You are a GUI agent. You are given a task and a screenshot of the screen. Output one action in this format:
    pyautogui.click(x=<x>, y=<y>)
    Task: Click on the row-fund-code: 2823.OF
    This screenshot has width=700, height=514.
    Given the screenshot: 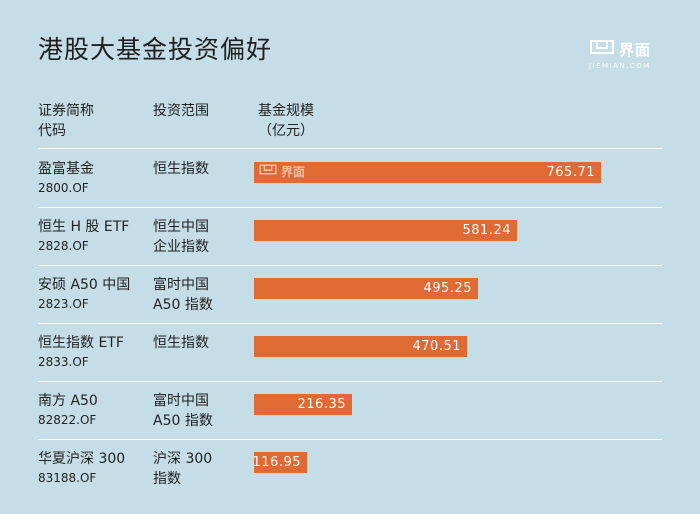 What is the action you would take?
    pyautogui.click(x=63, y=304)
    